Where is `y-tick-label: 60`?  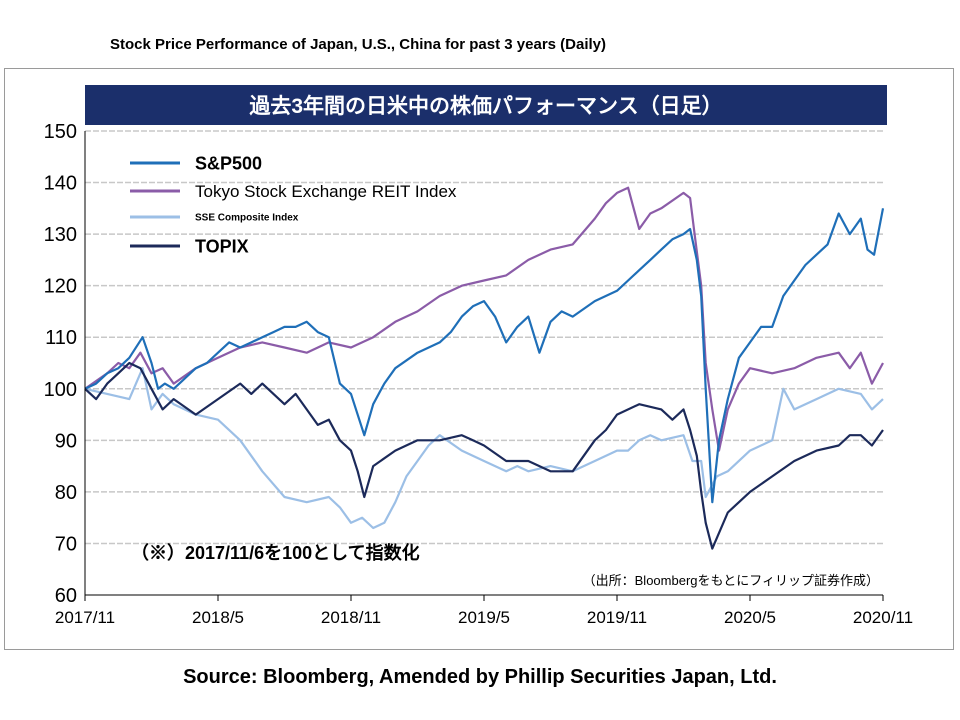 y-tick-label: 60 is located at coordinates (66, 596).